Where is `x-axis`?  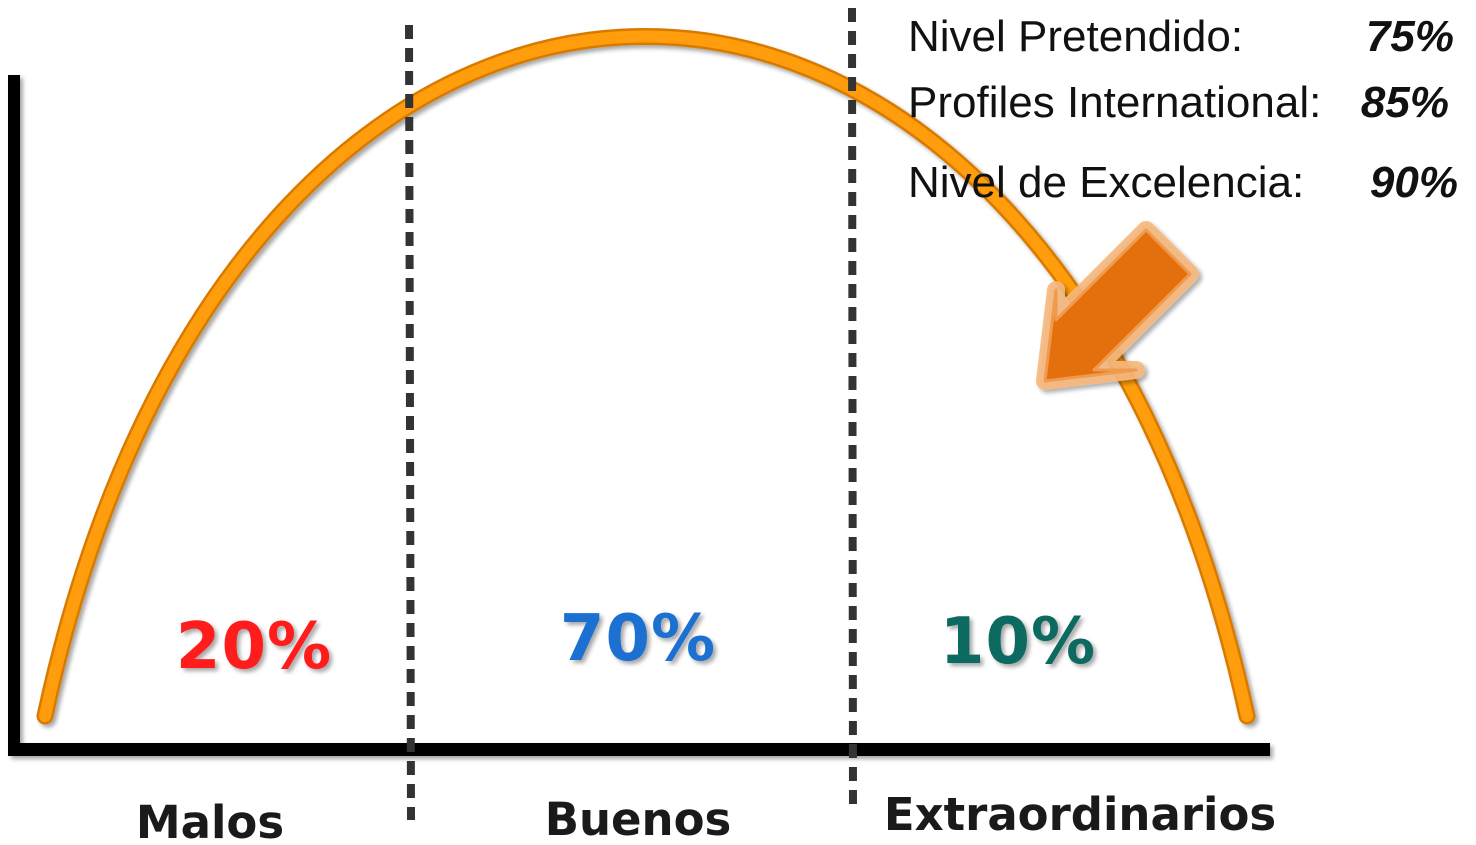
x-axis is located at coordinates (639, 749).